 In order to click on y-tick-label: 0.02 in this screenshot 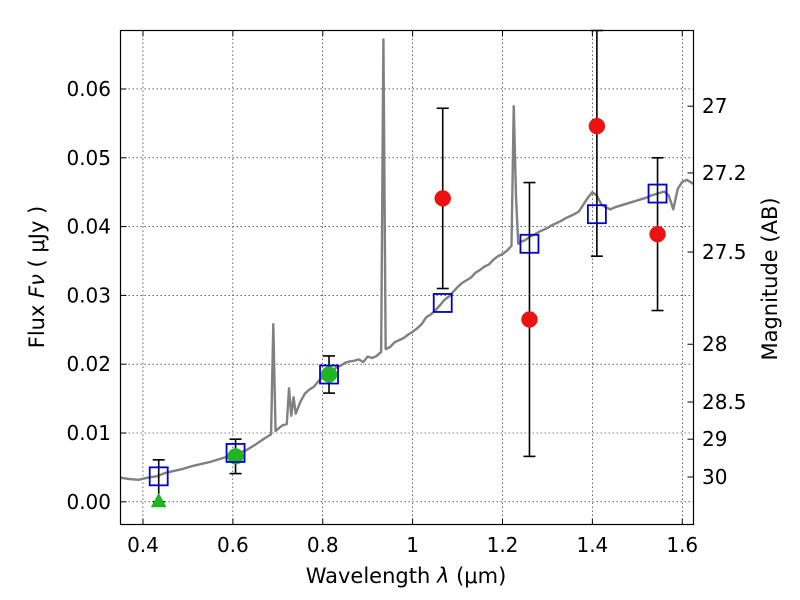, I will do `click(88, 364)`.